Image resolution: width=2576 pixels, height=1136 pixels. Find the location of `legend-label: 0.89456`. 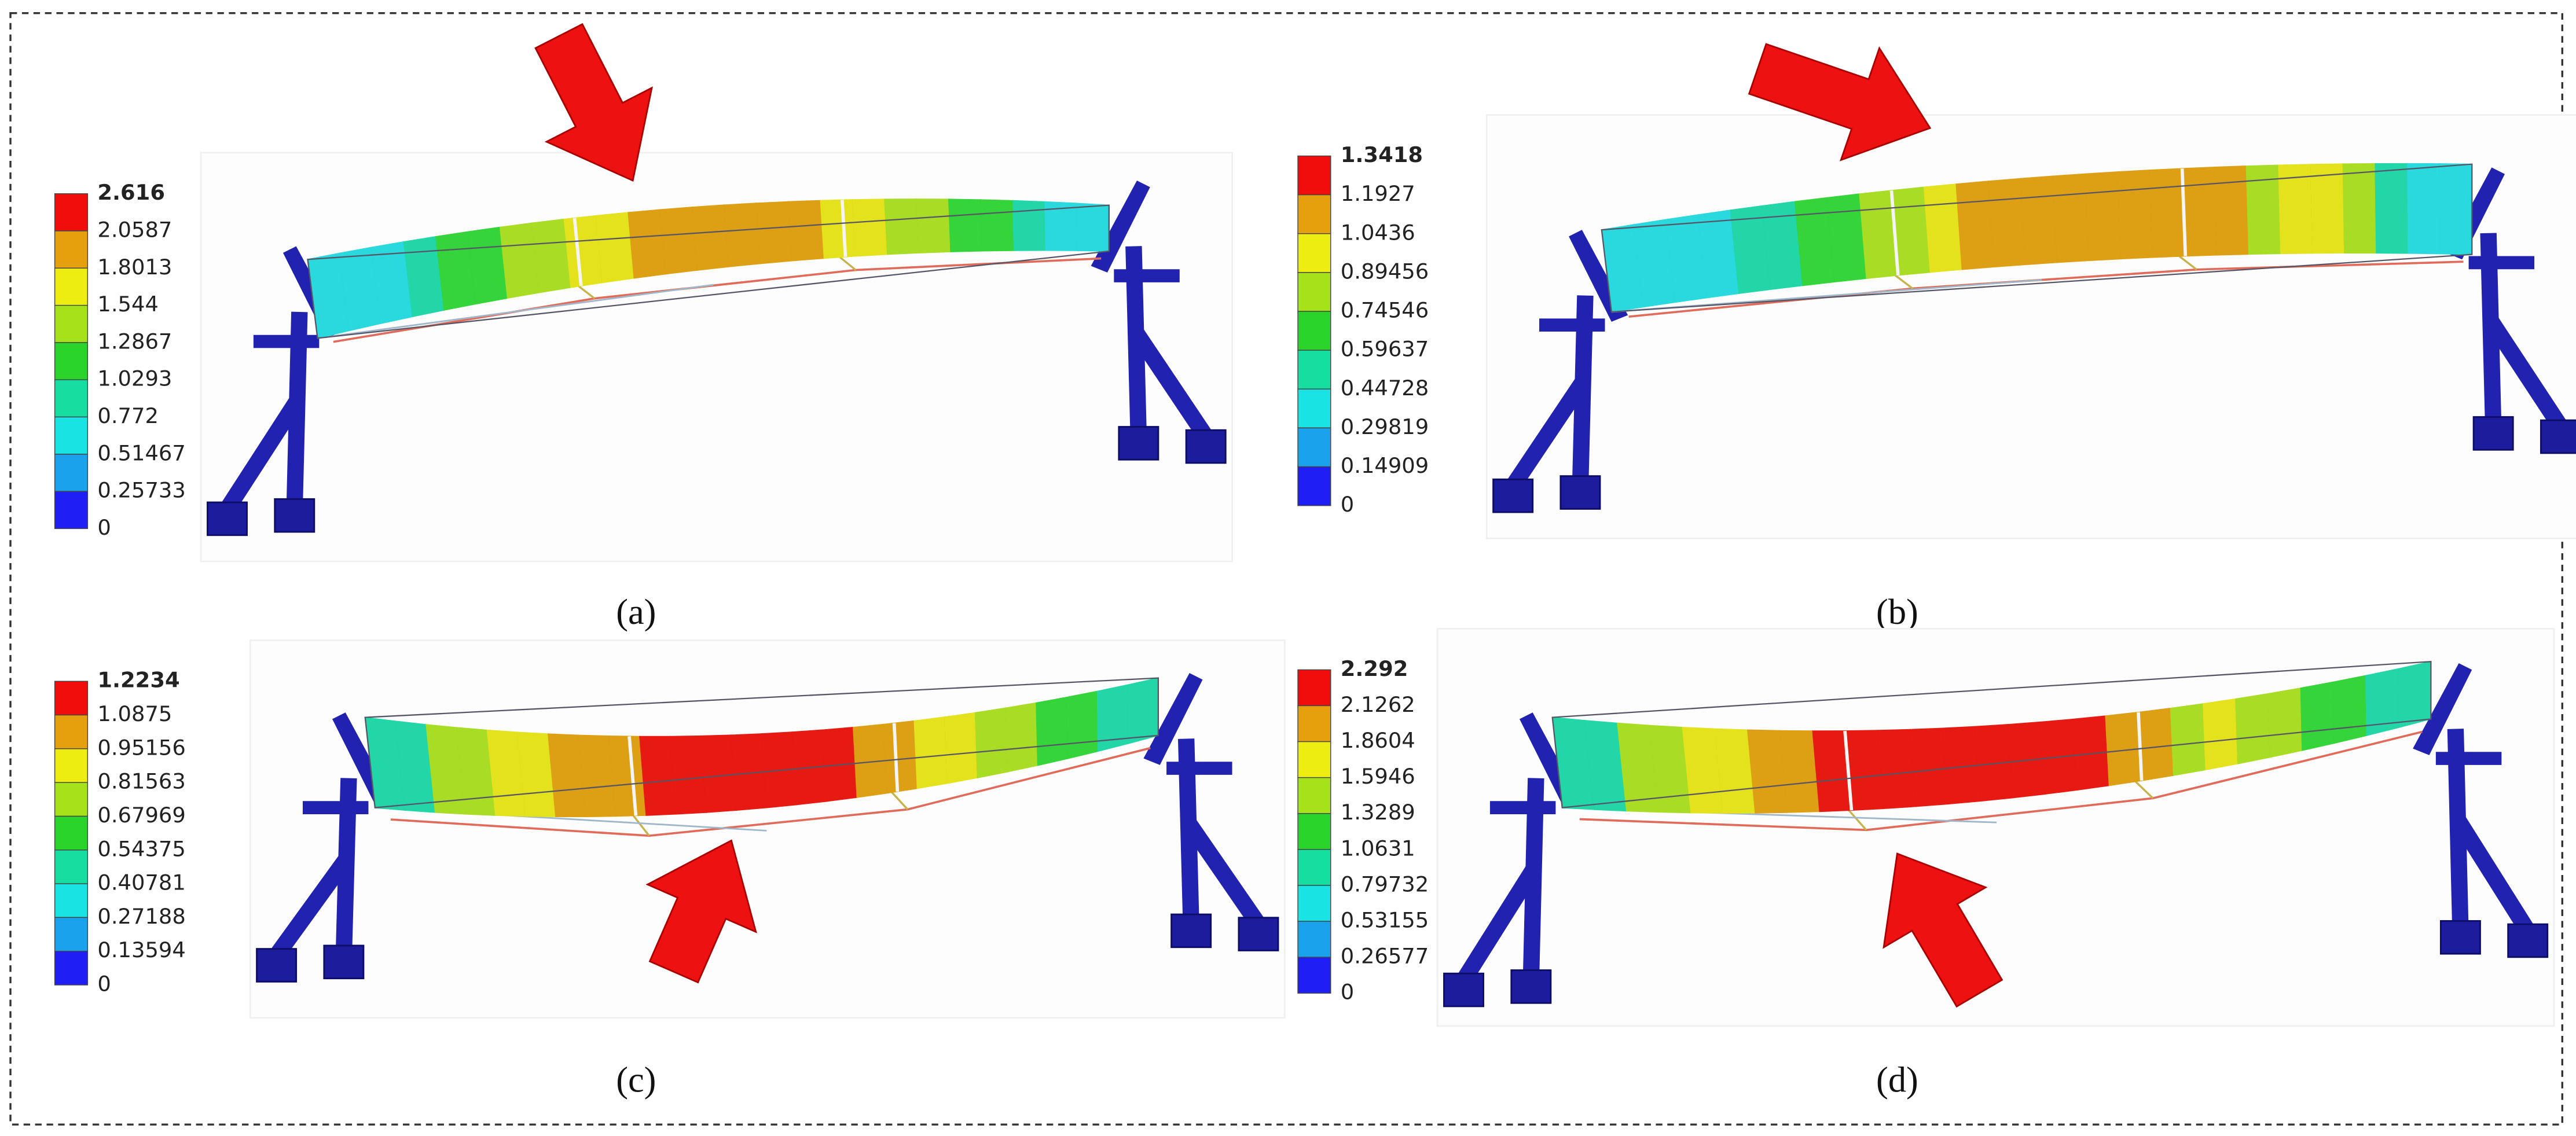

legend-label: 0.89456 is located at coordinates (1385, 271).